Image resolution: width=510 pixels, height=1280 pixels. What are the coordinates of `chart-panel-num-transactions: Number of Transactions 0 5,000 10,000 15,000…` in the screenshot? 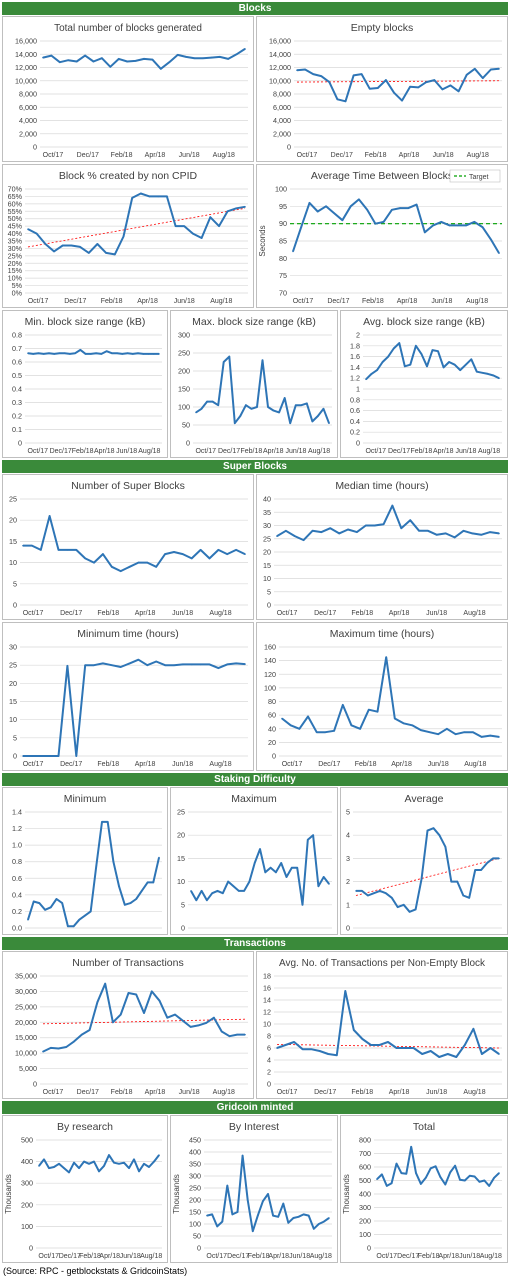 It's located at (128, 1025).